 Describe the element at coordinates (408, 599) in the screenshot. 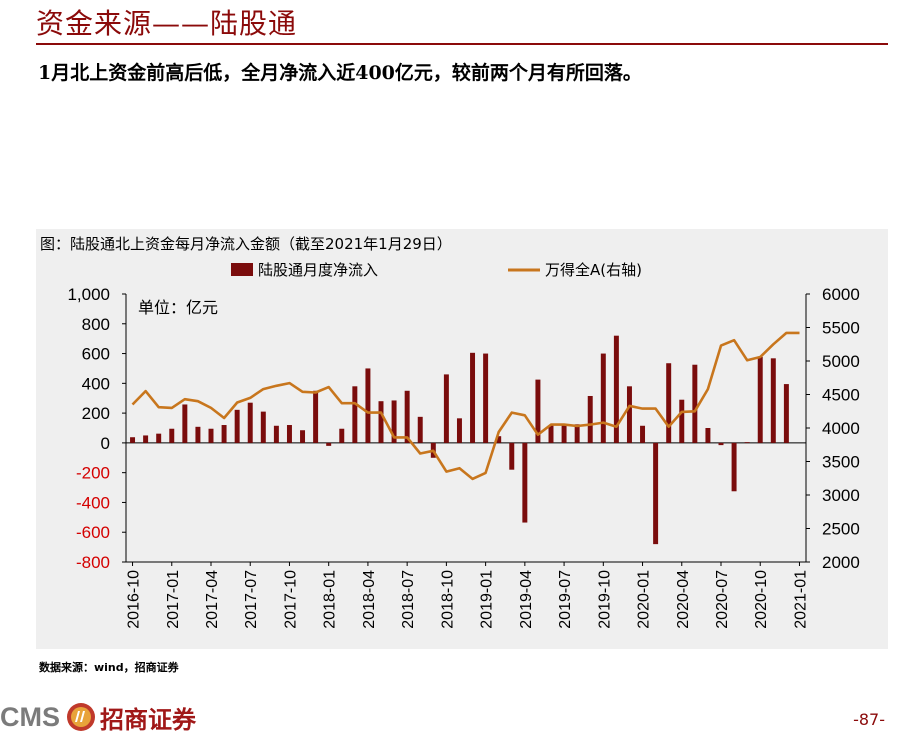

I see `x-tick-label: 2018-07` at that location.